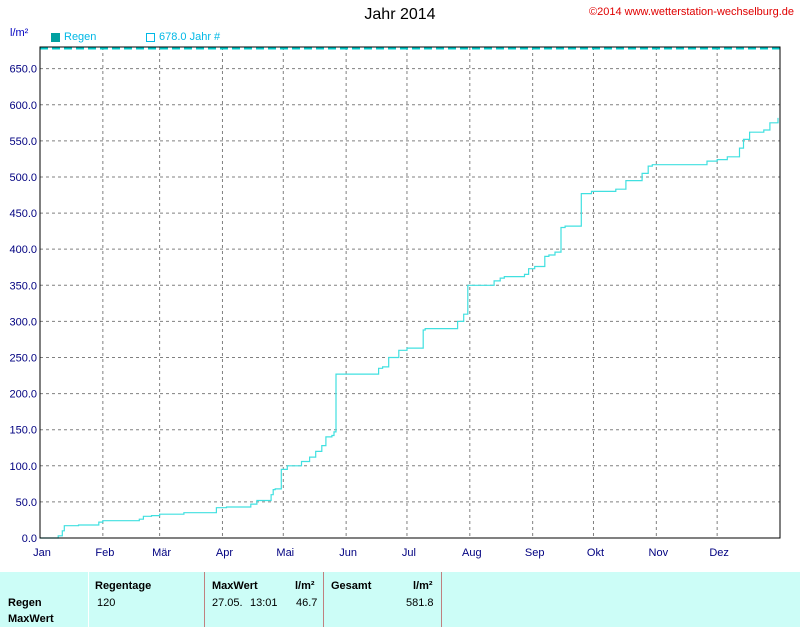 The image size is (800, 627). I want to click on x-tick-label: Aug, so click(472, 553).